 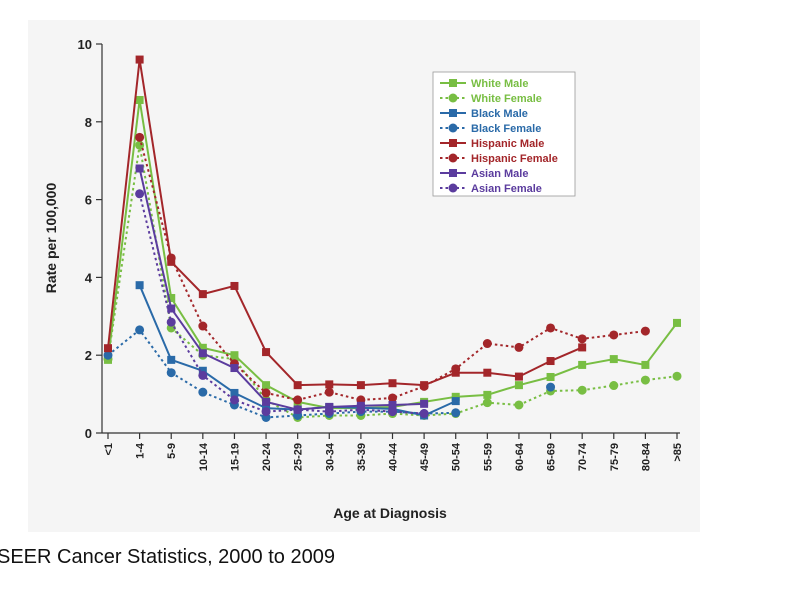 What do you see at coordinates (85, 44) in the screenshot?
I see `y-tick-label: 10` at bounding box center [85, 44].